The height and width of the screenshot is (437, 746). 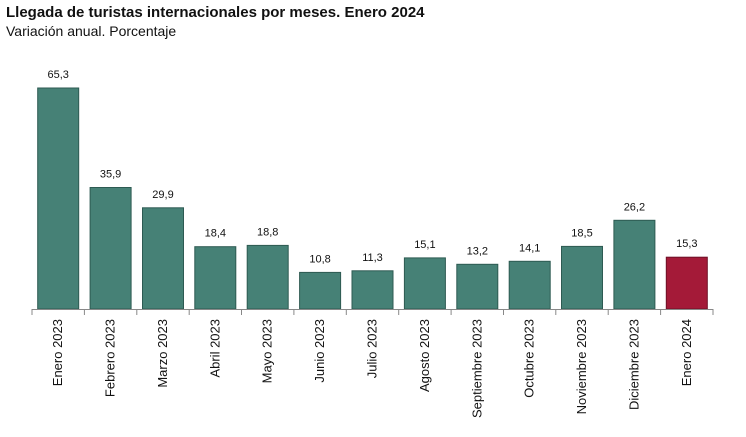 What do you see at coordinates (476, 368) in the screenshot?
I see `x-tick-label-8: Septiembre 2023` at bounding box center [476, 368].